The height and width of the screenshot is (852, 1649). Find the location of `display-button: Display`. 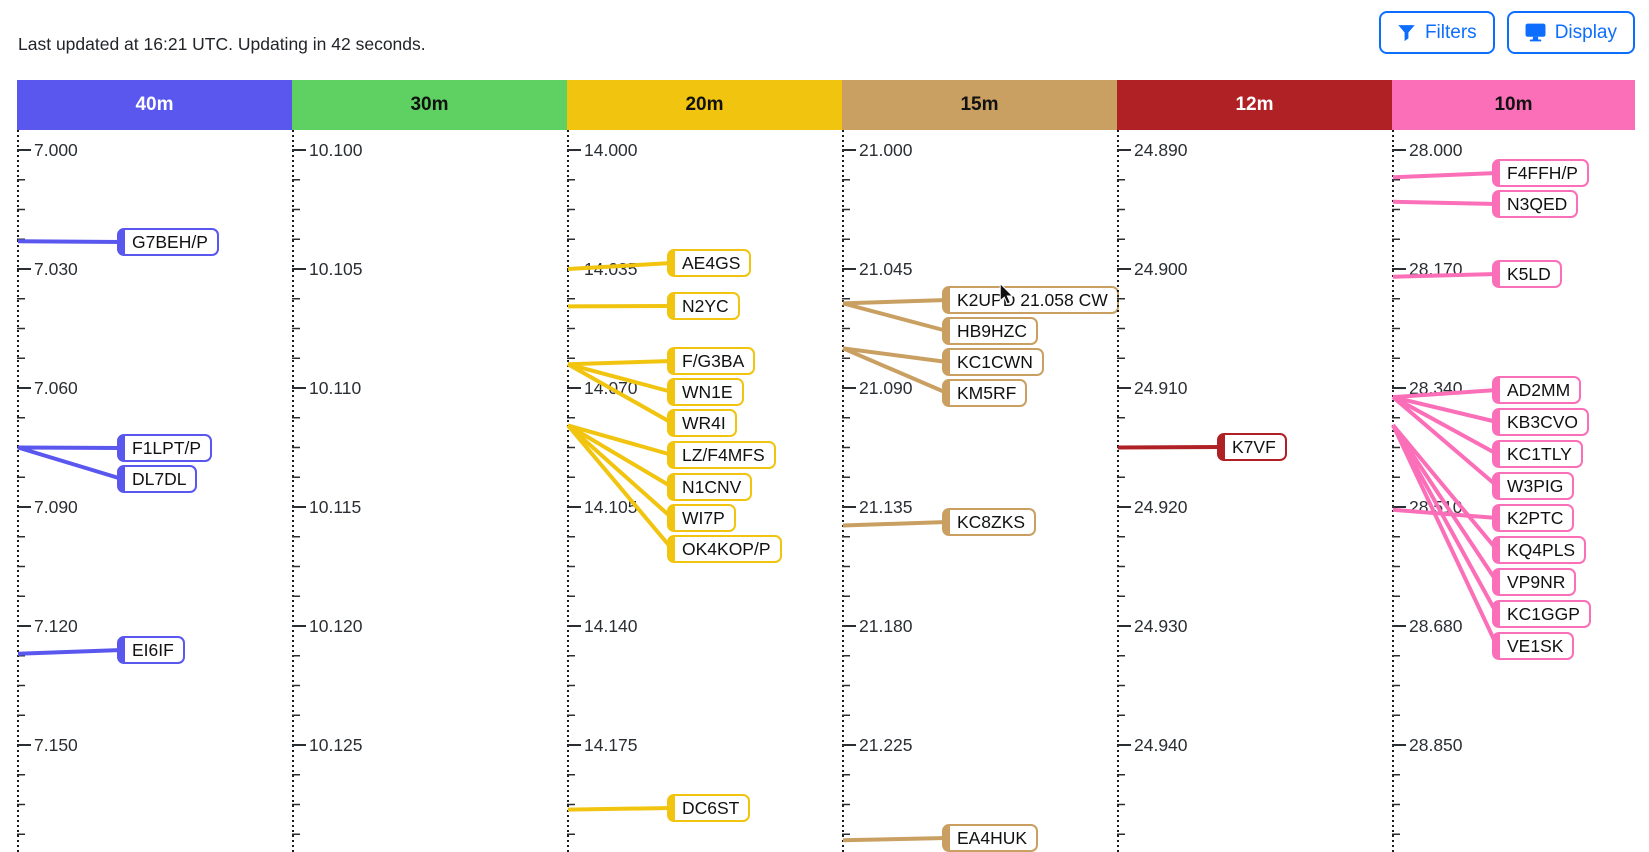

display-button: Display is located at coordinates (1570, 32).